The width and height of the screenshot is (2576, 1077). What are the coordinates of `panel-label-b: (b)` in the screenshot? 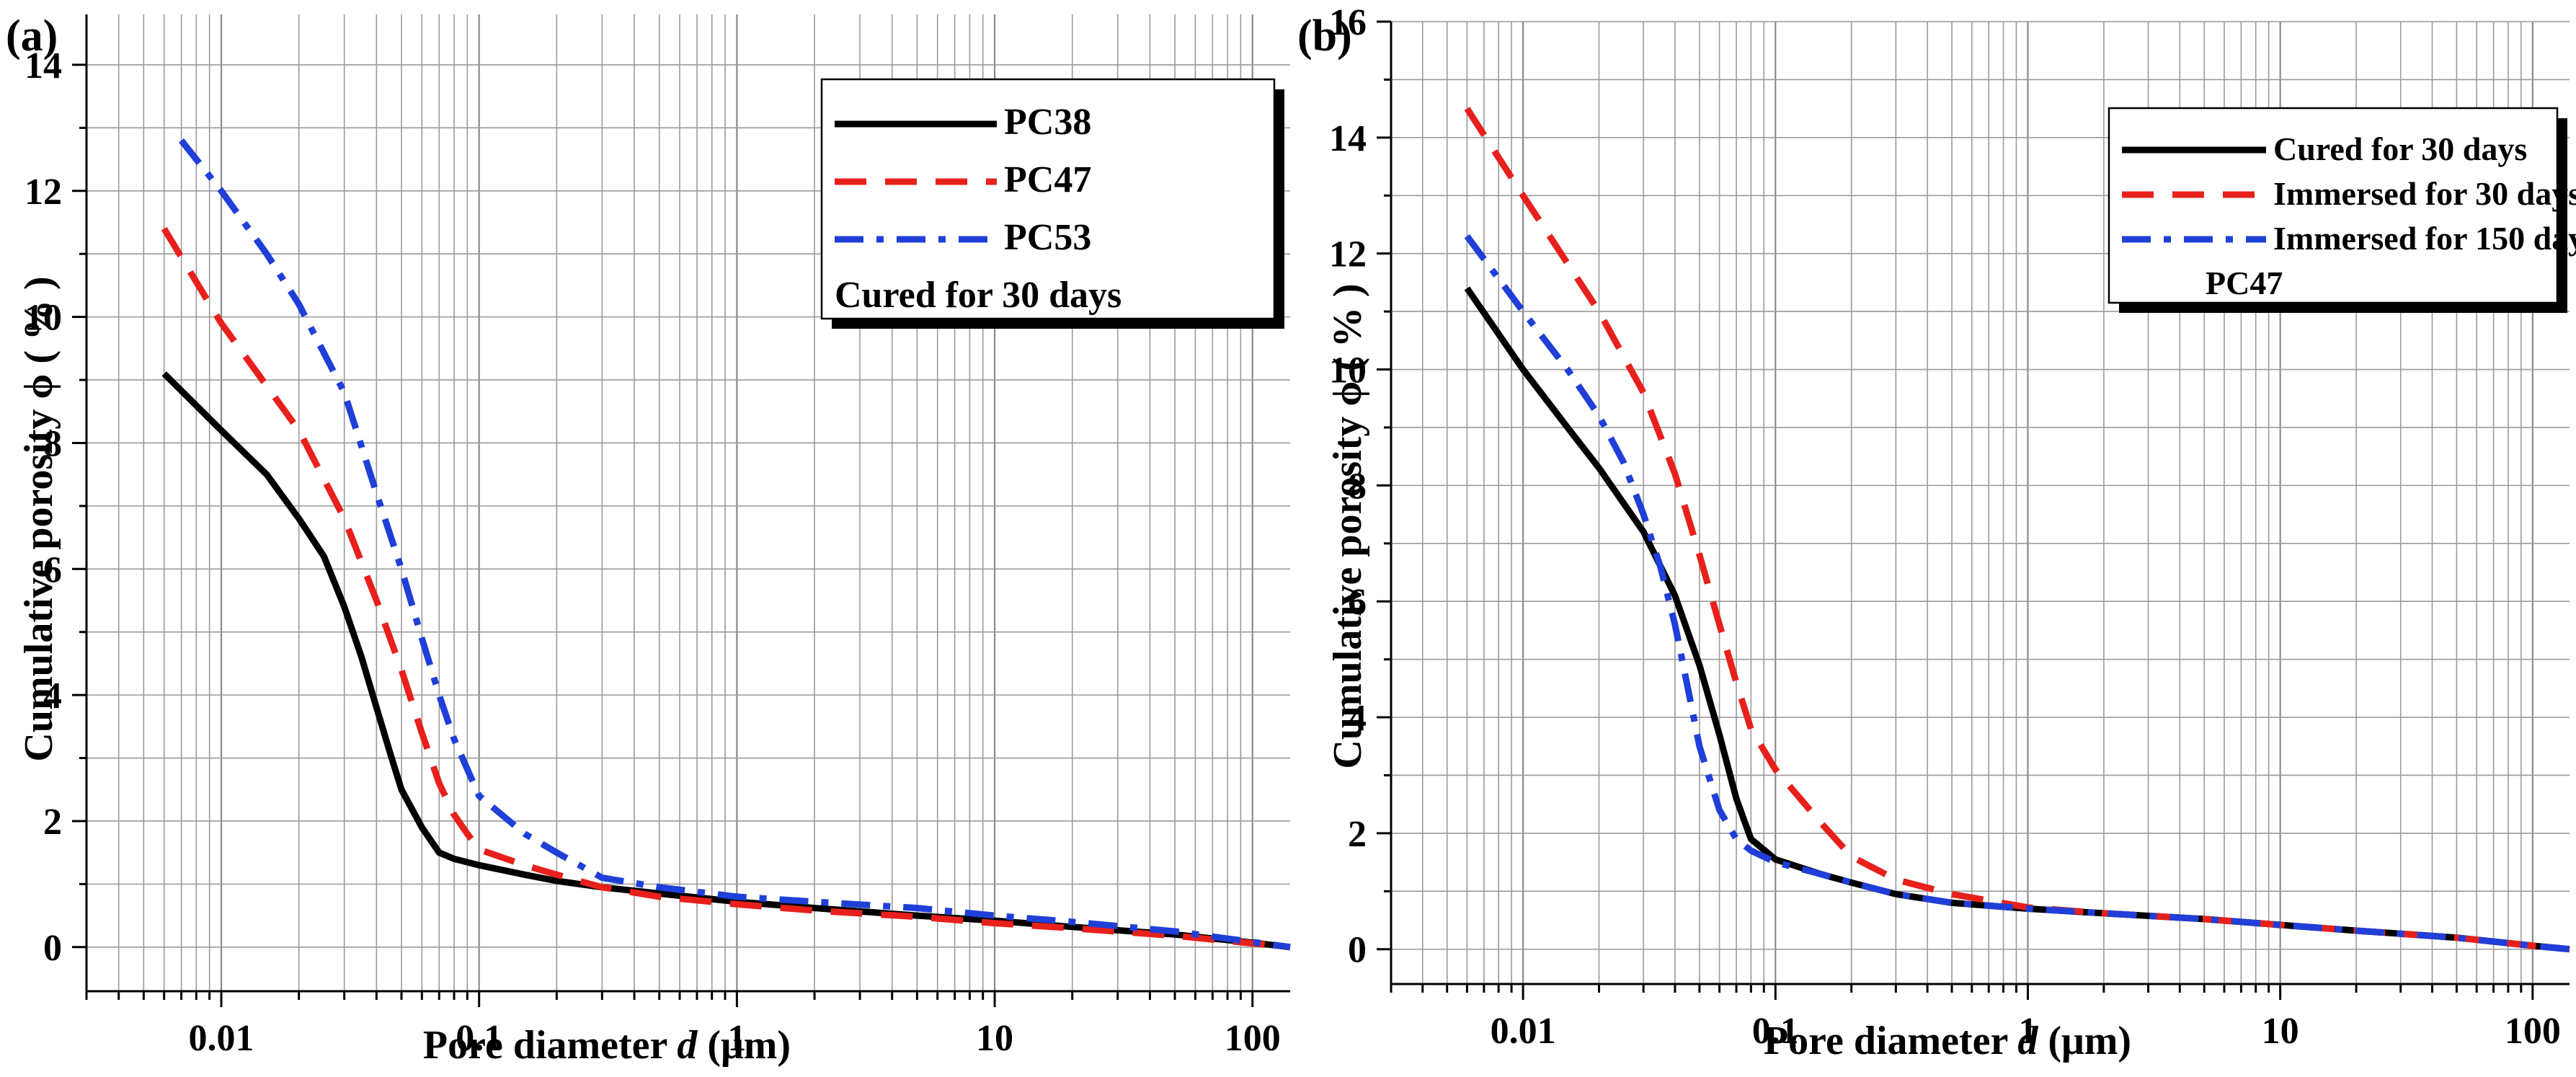 It's located at (1324, 36).